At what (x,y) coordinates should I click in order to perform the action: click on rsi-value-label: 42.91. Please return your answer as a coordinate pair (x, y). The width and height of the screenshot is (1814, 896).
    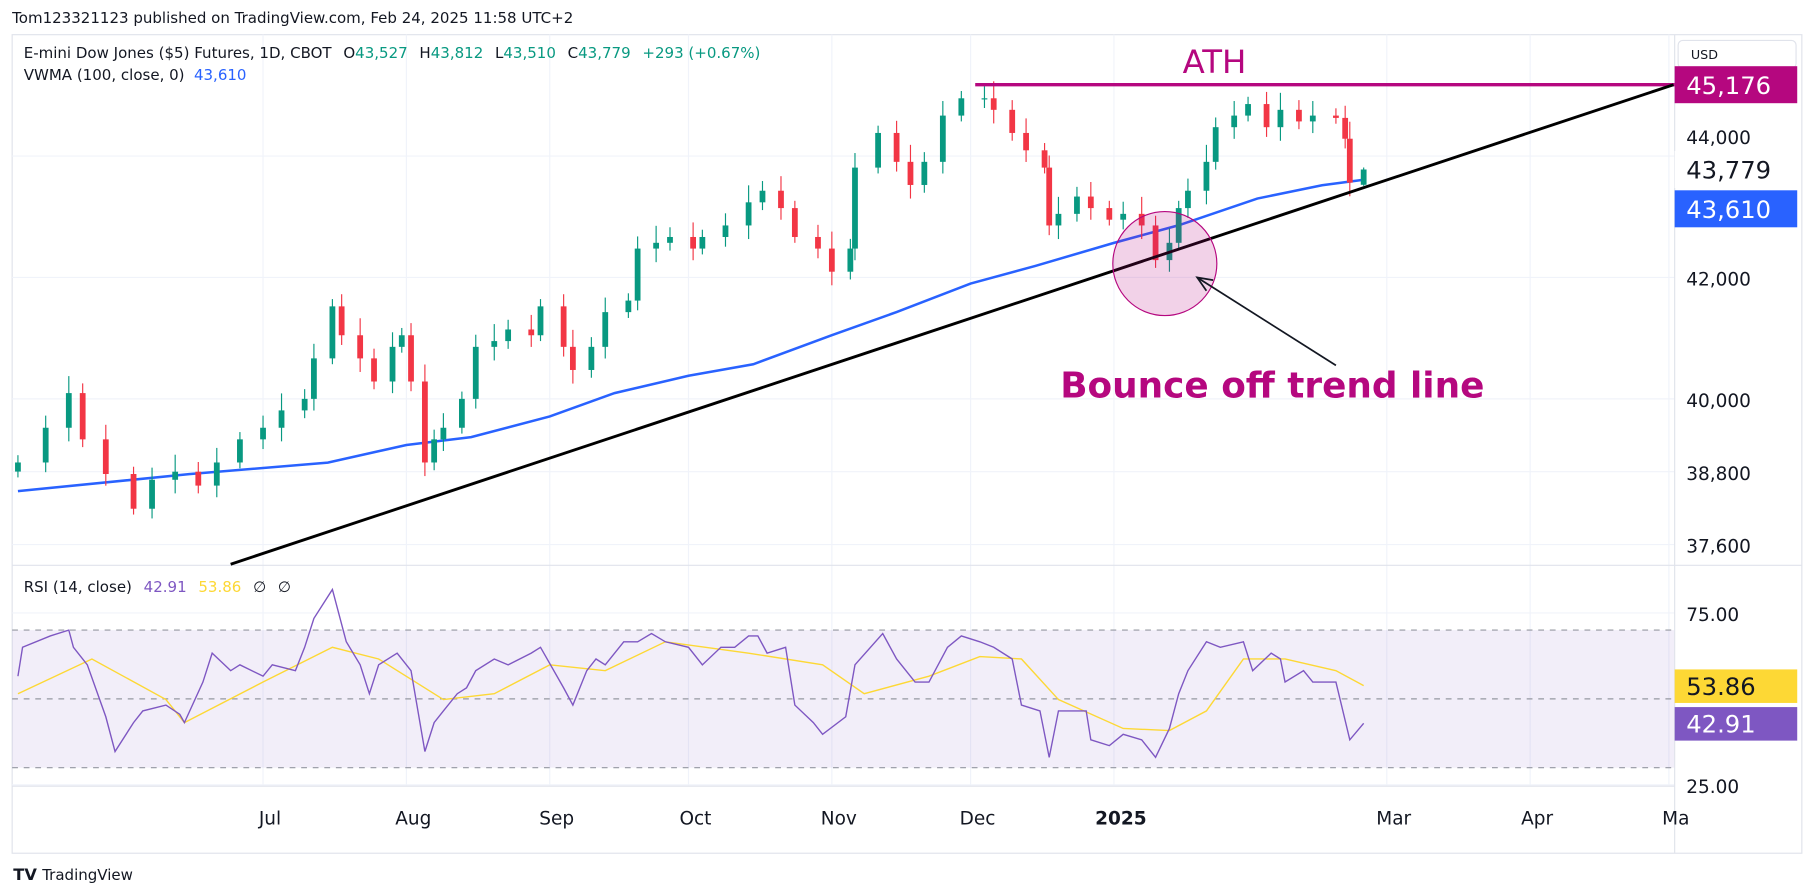
    Looking at the image, I should click on (1720, 724).